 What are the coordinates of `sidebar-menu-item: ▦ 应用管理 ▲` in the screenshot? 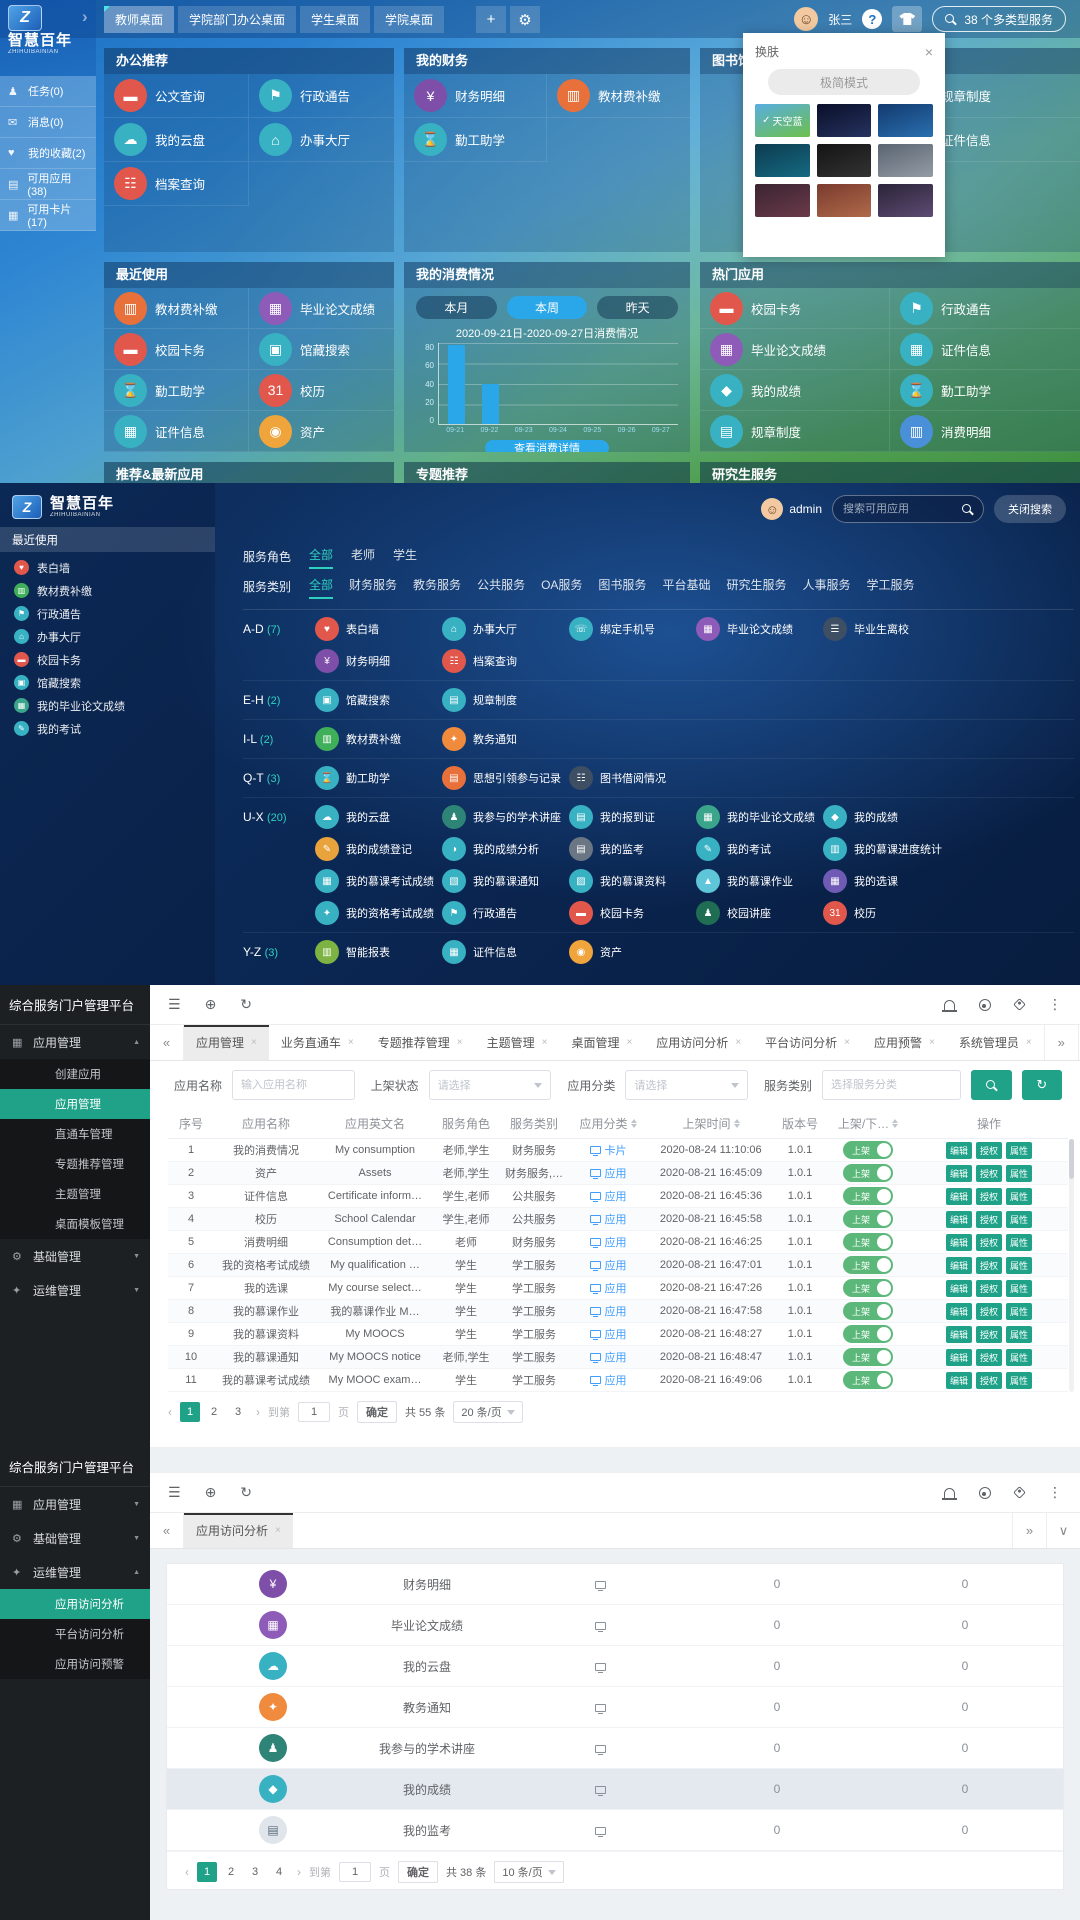 It's located at (75, 1042).